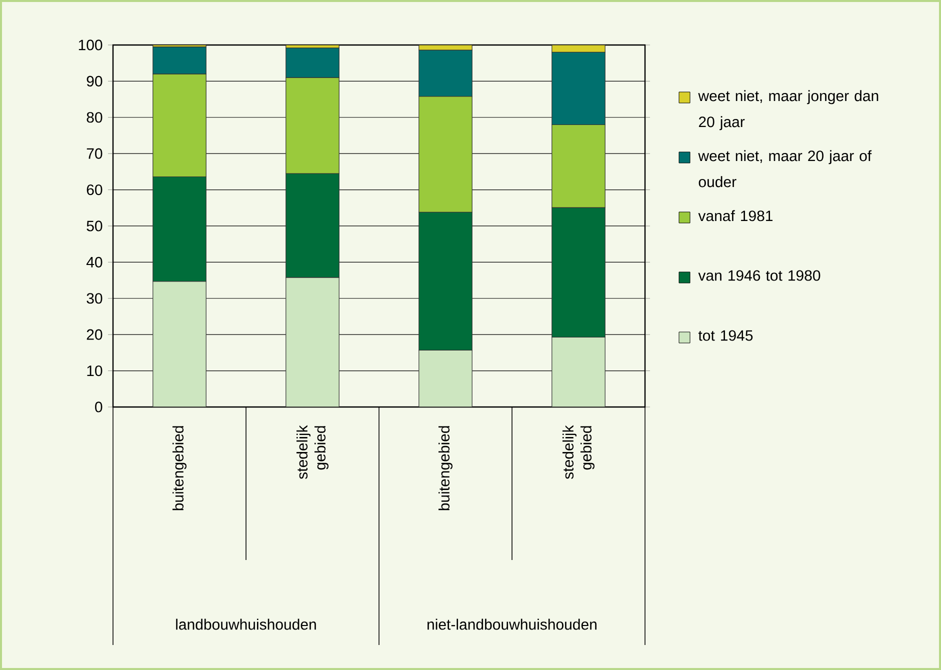 The height and width of the screenshot is (670, 941). Describe the element at coordinates (94, 153) in the screenshot. I see `y-tick-label: 70` at that location.